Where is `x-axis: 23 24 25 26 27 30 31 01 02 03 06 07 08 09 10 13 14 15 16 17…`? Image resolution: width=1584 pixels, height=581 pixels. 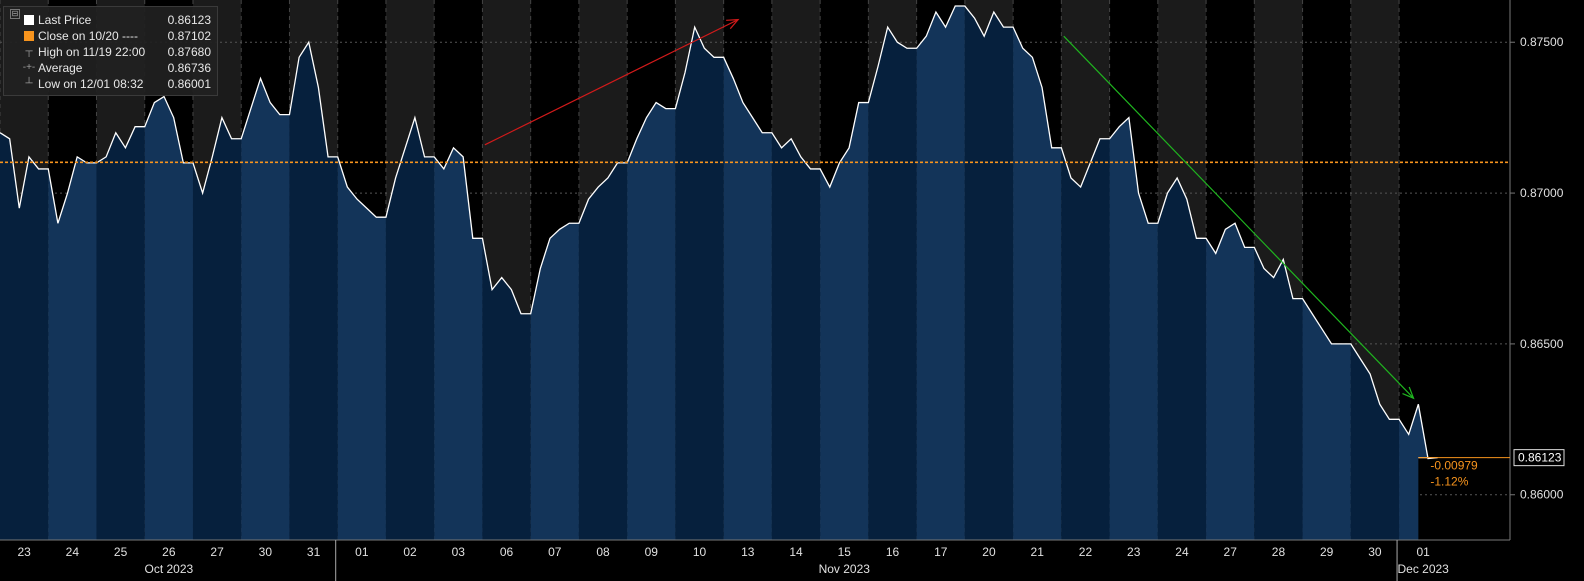
x-axis: 23 24 25 26 27 30 31 01 02 03 06 07 08 09 10 13 14 15 16 17… is located at coordinates (755, 560).